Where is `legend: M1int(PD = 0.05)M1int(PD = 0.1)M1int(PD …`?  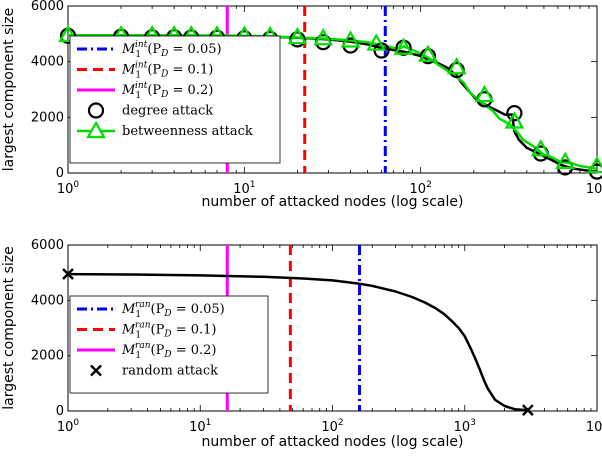 legend: M1int(PD = 0.05)M1int(PD = 0.1)M1int(PD … is located at coordinates (175, 99).